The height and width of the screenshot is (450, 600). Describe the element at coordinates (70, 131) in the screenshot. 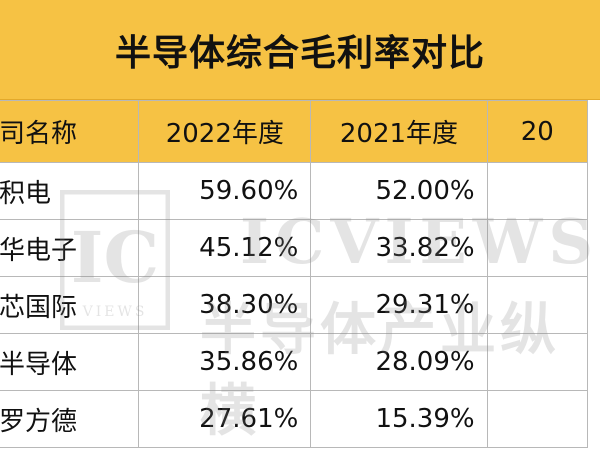

I see `header-company-name: 司名称` at that location.